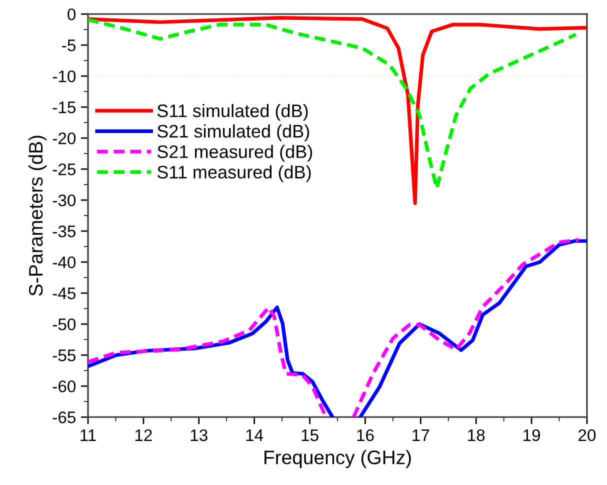 The height and width of the screenshot is (485, 607). What do you see at coordinates (64, 138) in the screenshot?
I see `y-tick-label: -20` at bounding box center [64, 138].